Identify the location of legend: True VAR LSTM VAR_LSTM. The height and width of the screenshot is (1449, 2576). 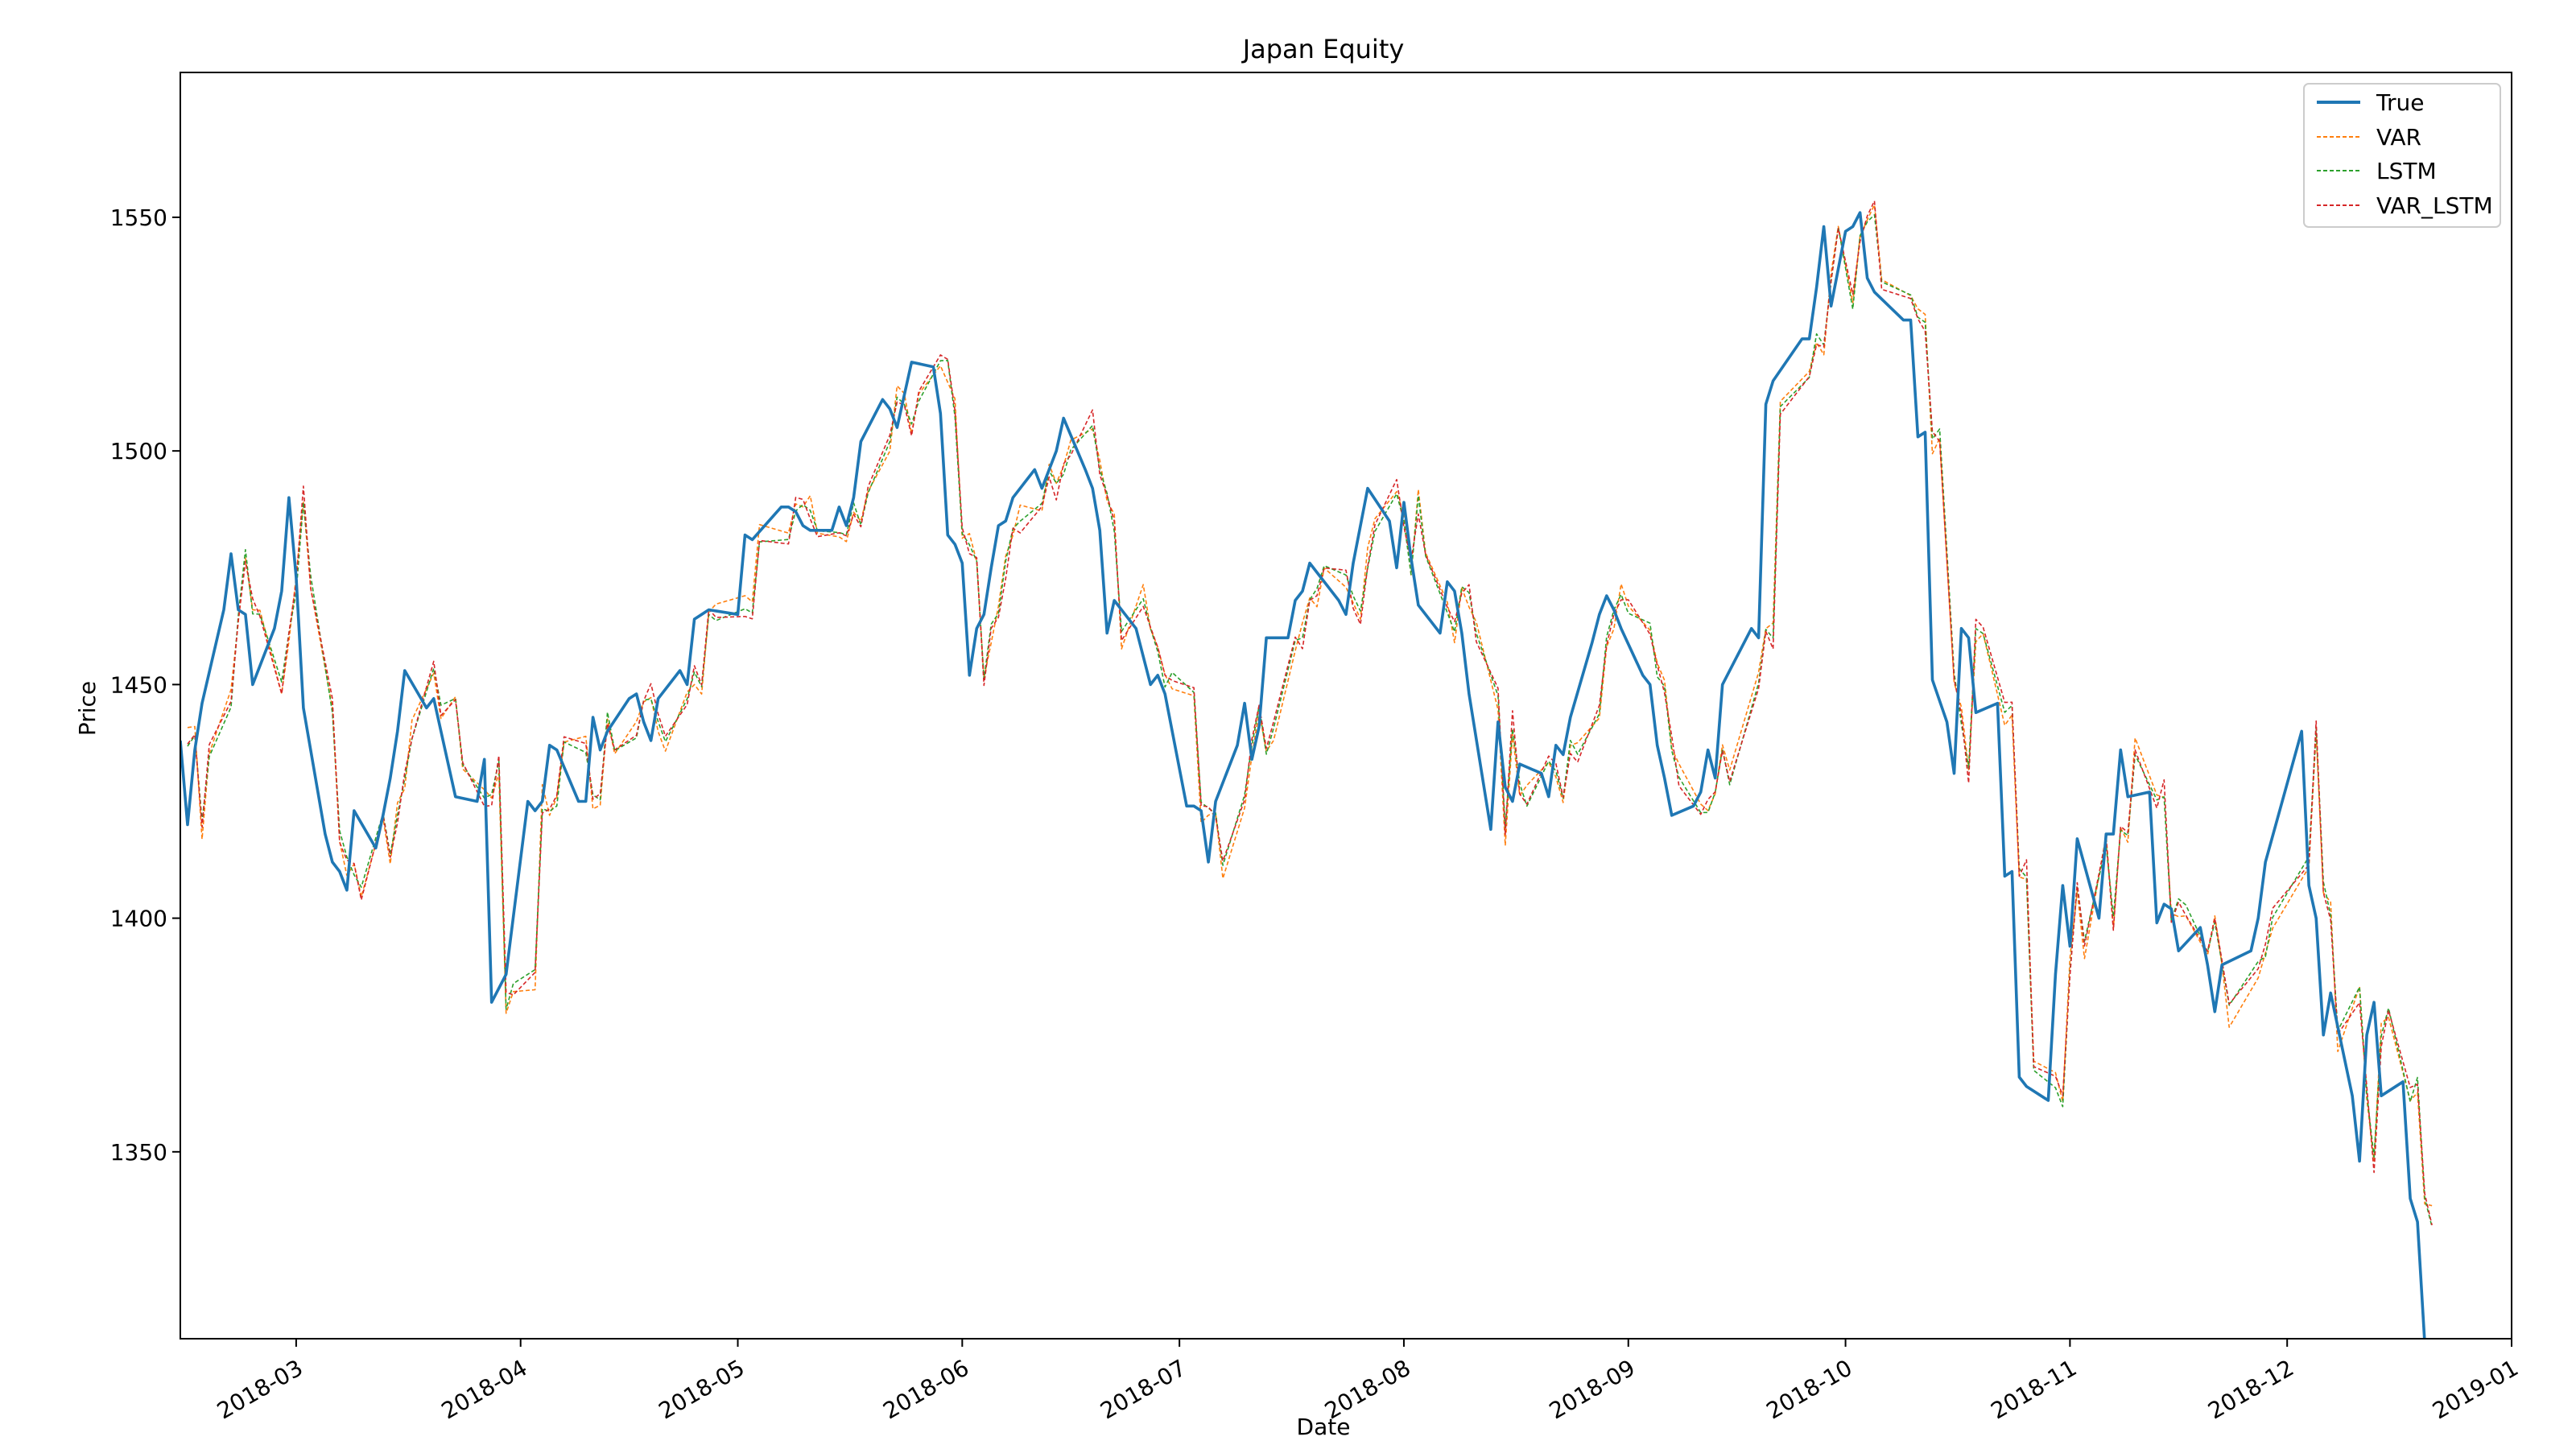
(2402, 155).